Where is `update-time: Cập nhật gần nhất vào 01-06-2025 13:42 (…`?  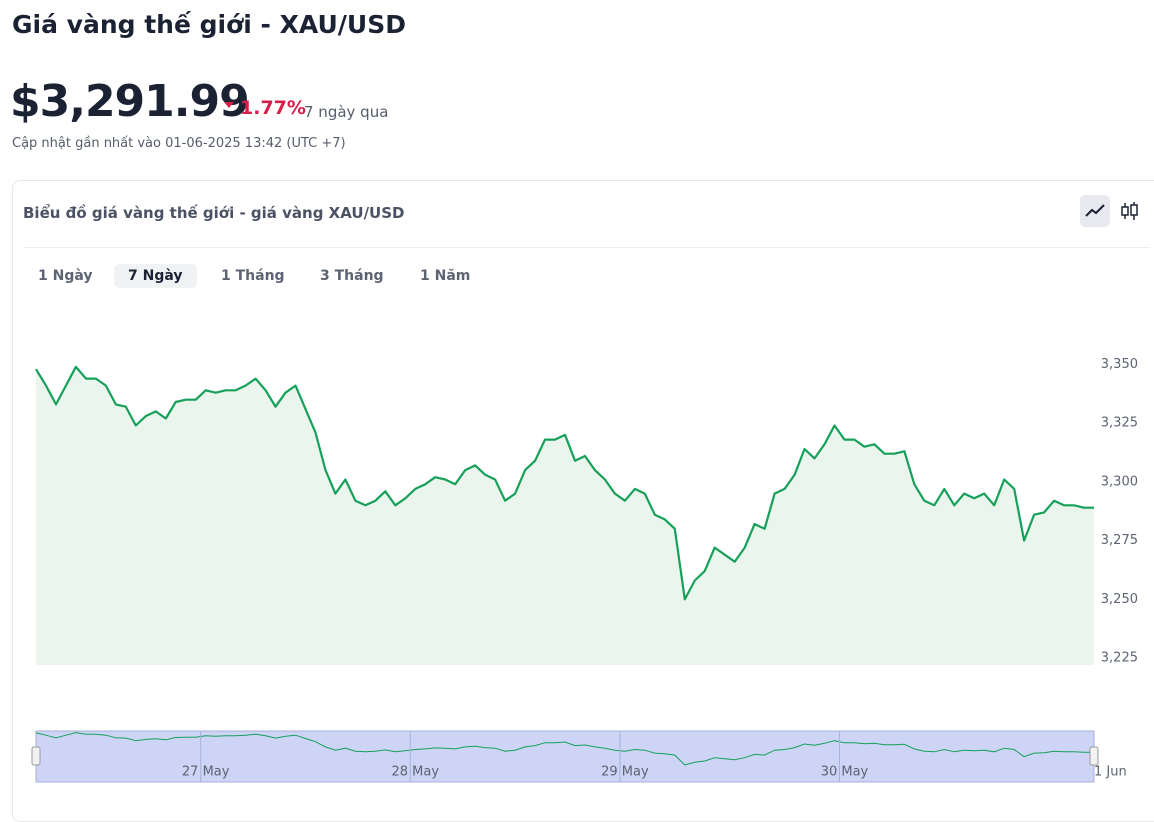 update-time: Cập nhật gần nhất vào 01-06-2025 13:42 (… is located at coordinates (179, 143).